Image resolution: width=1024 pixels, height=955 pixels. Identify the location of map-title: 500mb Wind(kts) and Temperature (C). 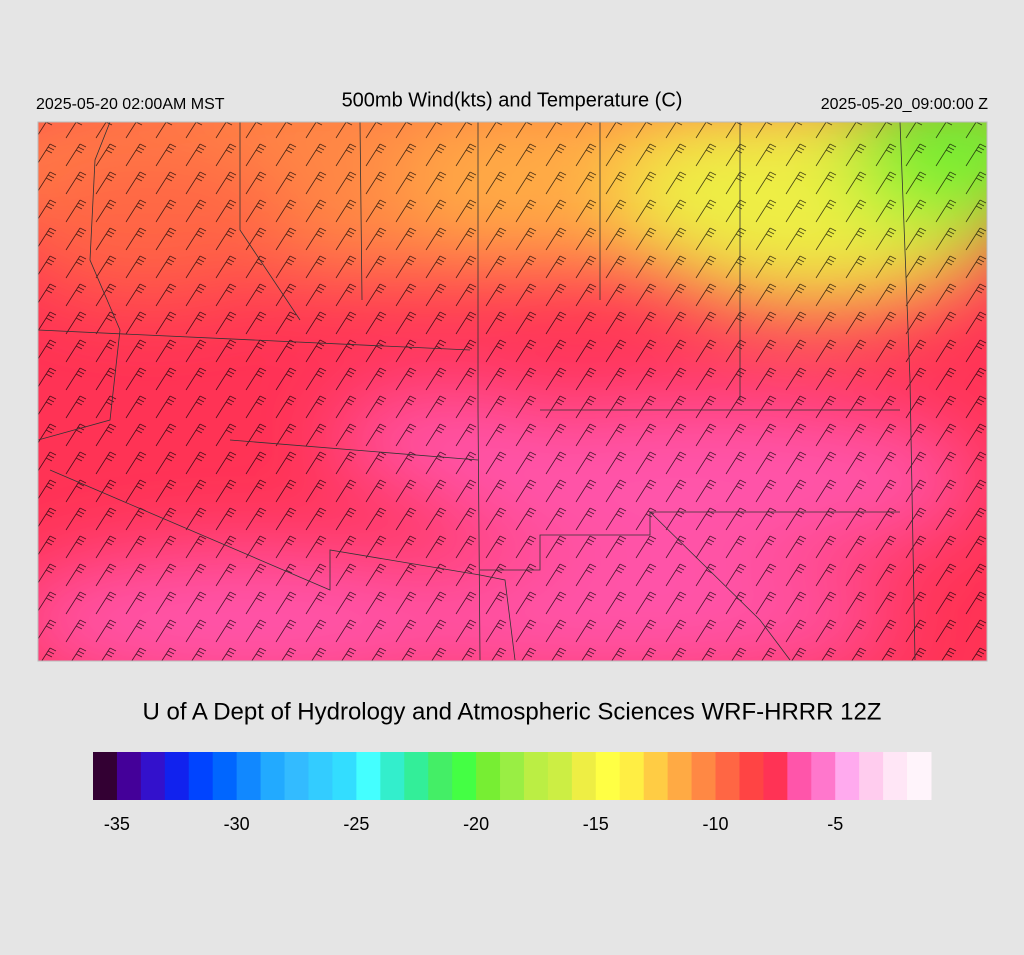
(512, 100).